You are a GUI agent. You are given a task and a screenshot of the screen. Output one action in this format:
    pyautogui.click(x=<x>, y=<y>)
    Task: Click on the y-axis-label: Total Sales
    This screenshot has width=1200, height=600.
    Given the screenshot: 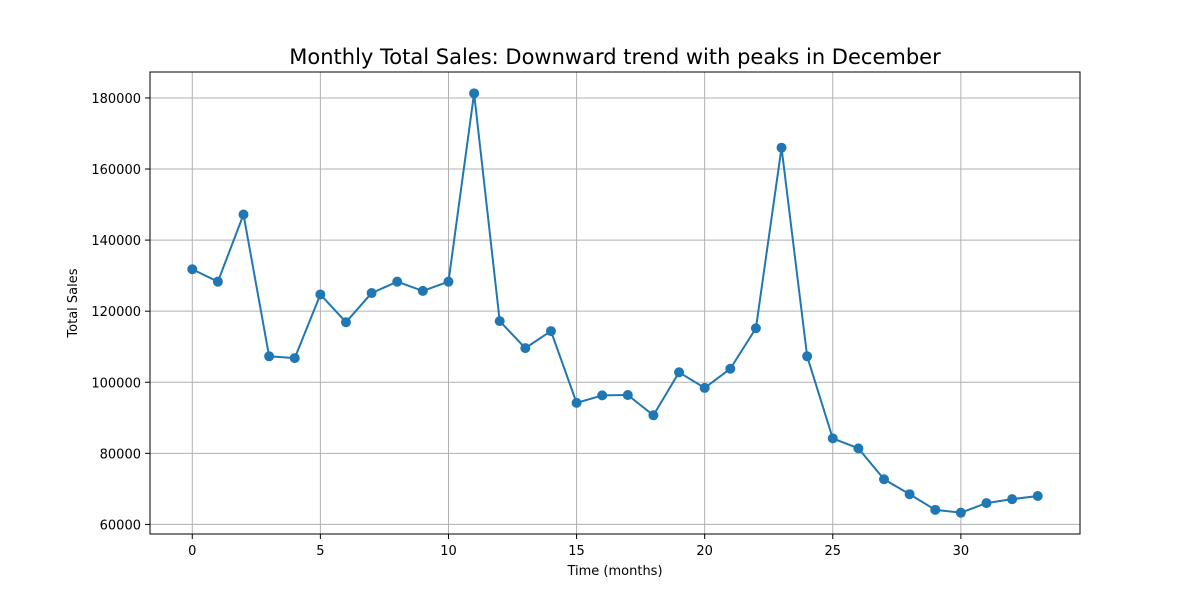 What is the action you would take?
    pyautogui.click(x=73, y=303)
    